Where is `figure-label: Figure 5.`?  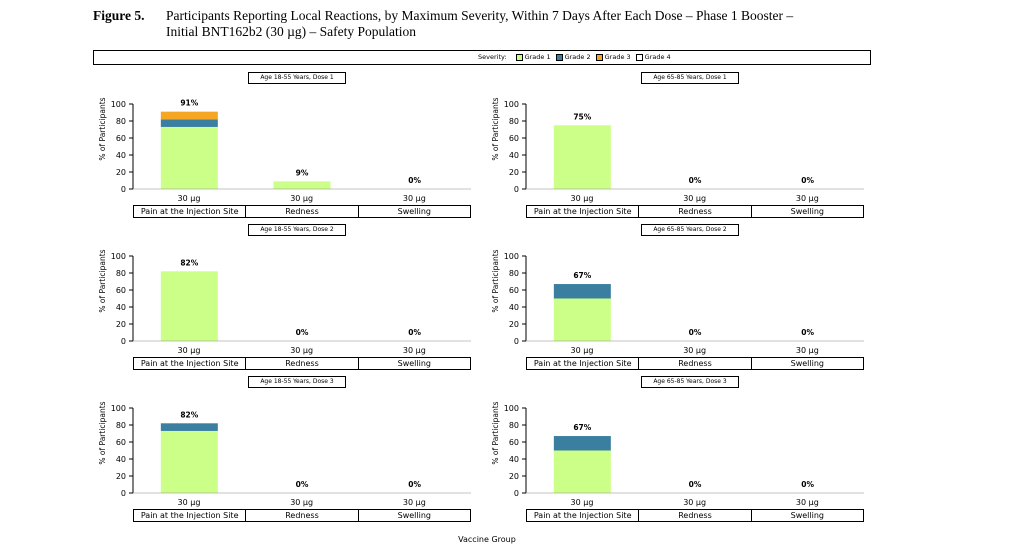
figure-label: Figure 5. is located at coordinates (119, 15).